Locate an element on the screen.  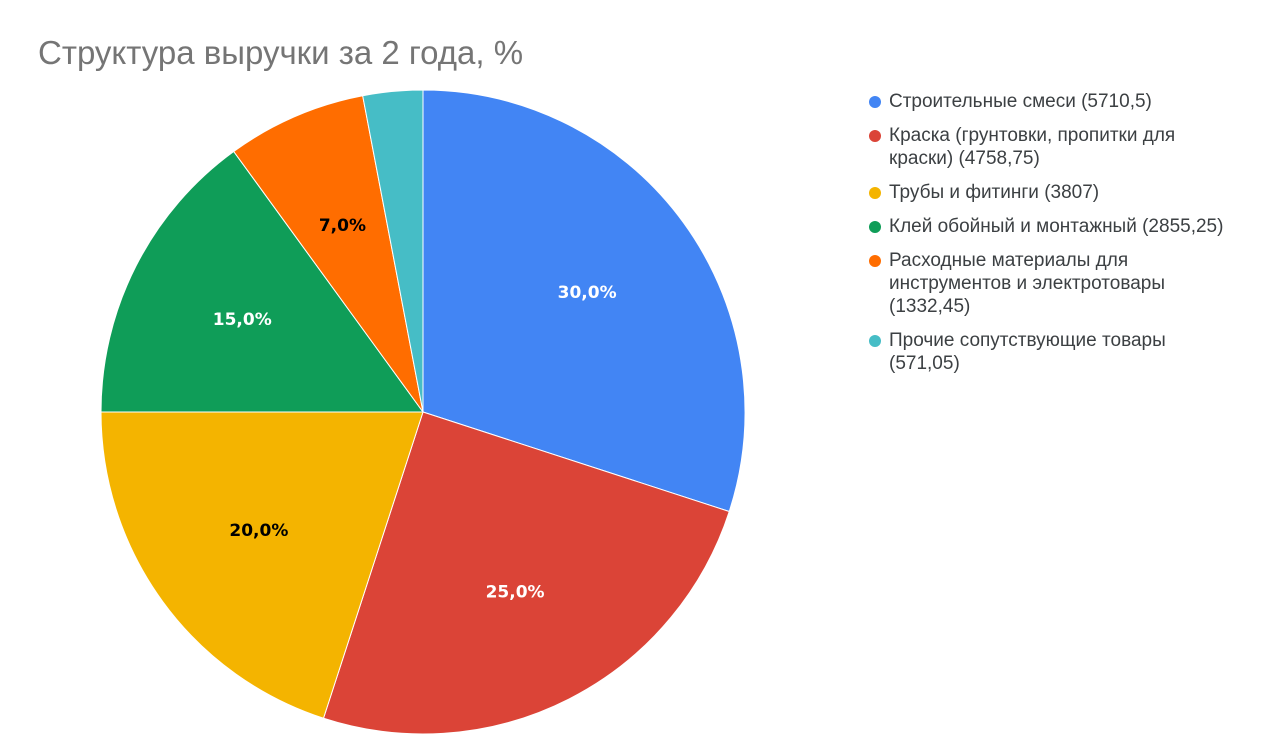
legend-item-0: Строительные смеси (5710,5) is located at coordinates (1054, 101).